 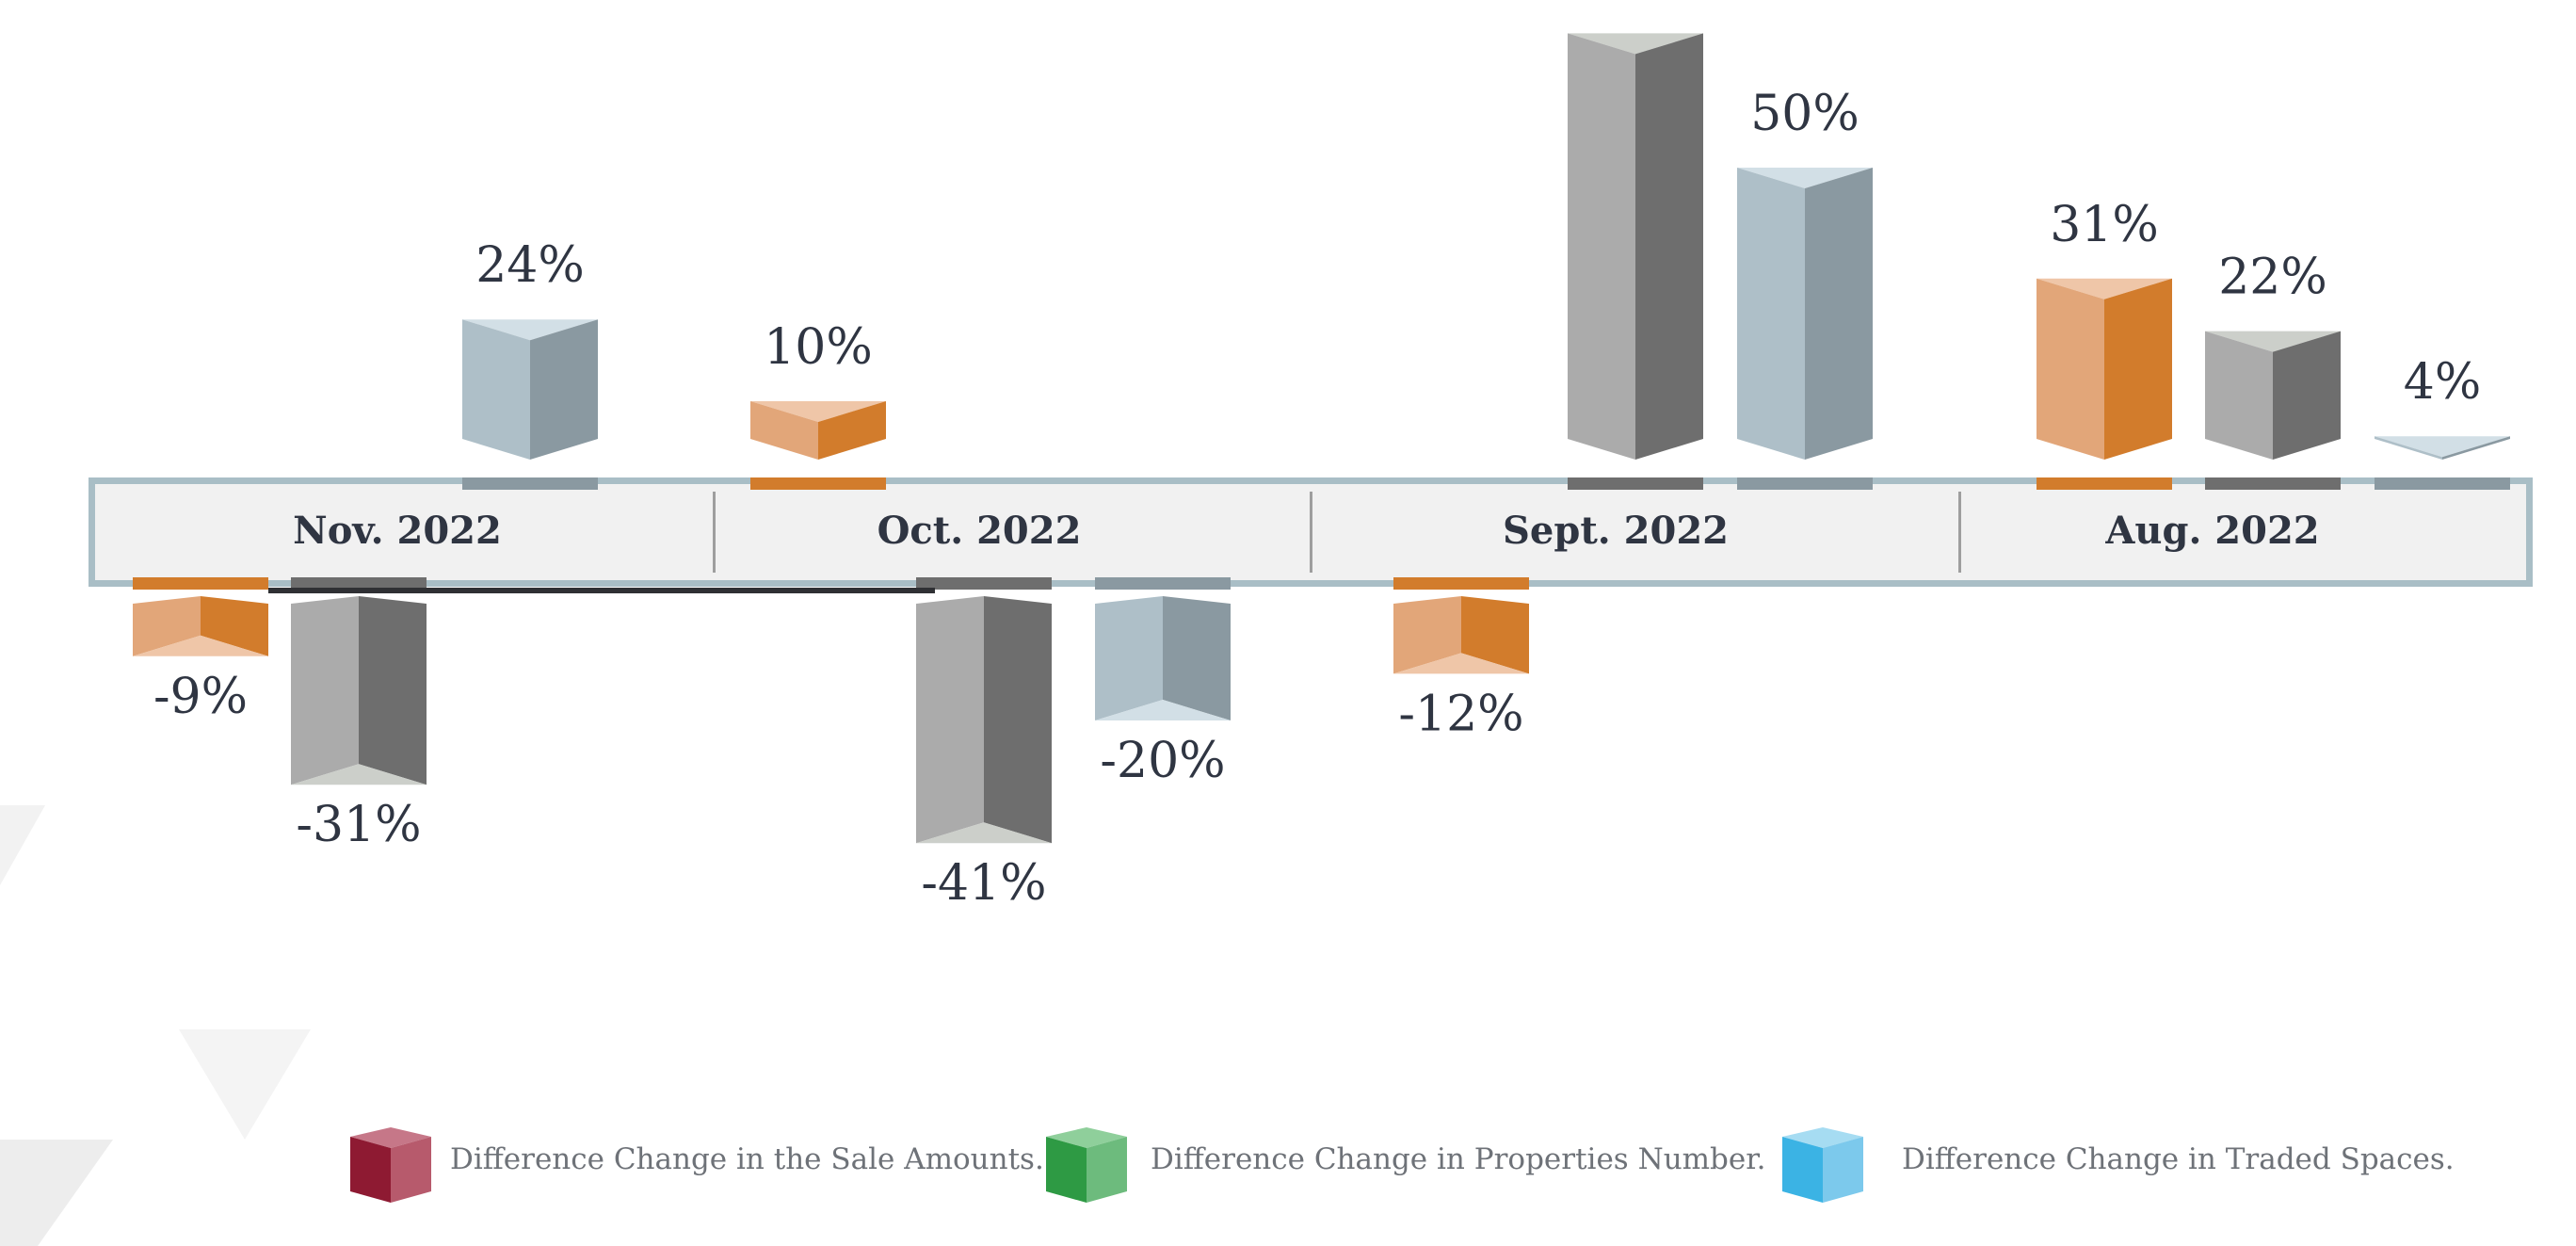 I want to click on bar-1-2: 73%, so click(x=1635, y=245).